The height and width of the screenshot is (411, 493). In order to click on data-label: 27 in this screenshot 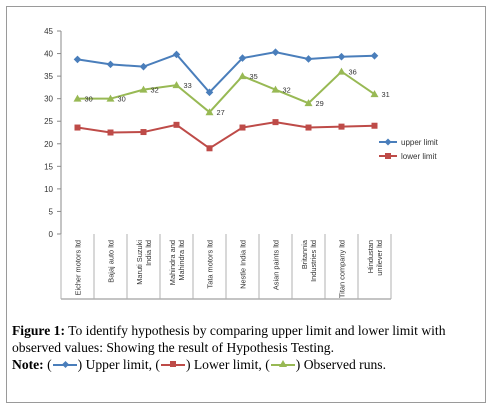, I will do `click(221, 112)`.